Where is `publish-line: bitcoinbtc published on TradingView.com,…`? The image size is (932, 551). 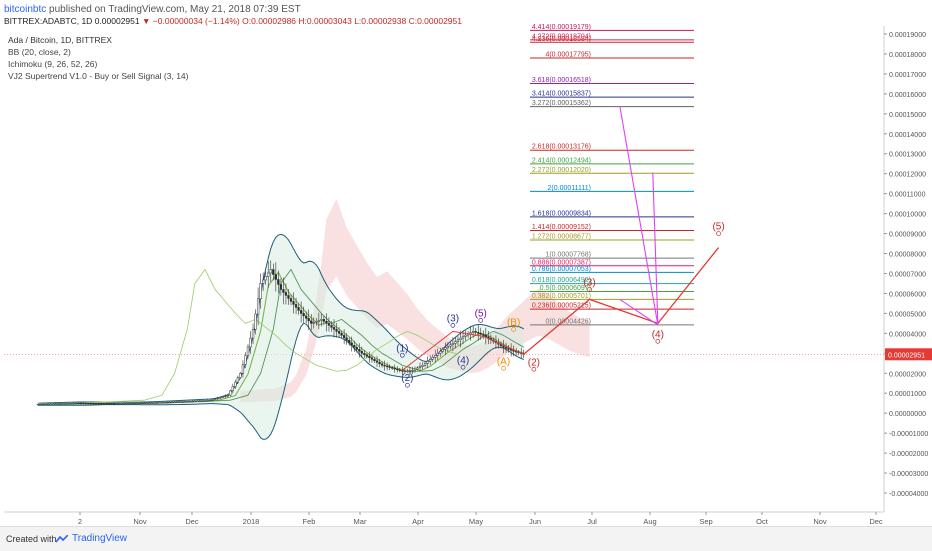
publish-line: bitcoinbtc published on TradingView.com,… is located at coordinates (152, 9).